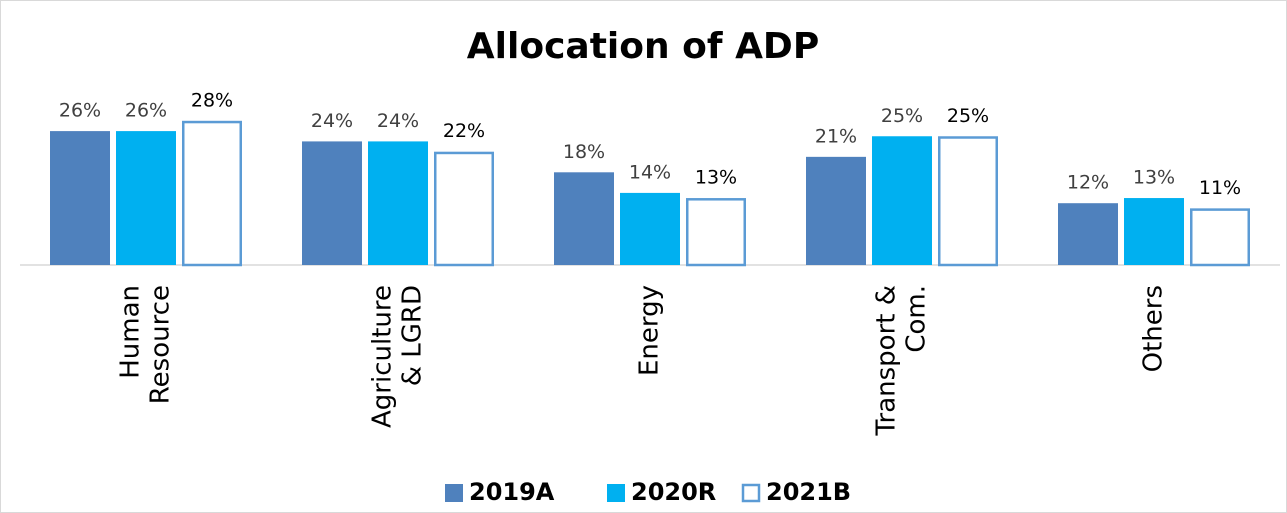 This screenshot has height=513, width=1287. Describe the element at coordinates (512, 492) in the screenshot. I see `legend-label: 2019A` at that location.